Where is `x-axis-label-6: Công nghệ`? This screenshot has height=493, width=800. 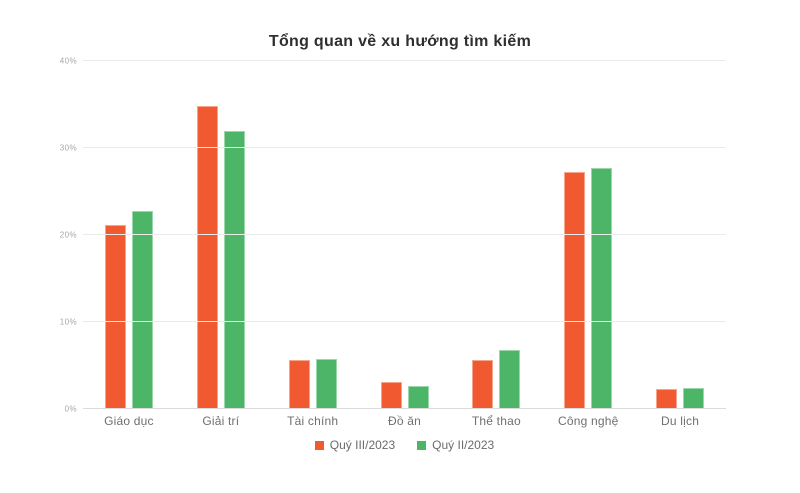 x-axis-label-6: Công nghệ is located at coordinates (588, 421).